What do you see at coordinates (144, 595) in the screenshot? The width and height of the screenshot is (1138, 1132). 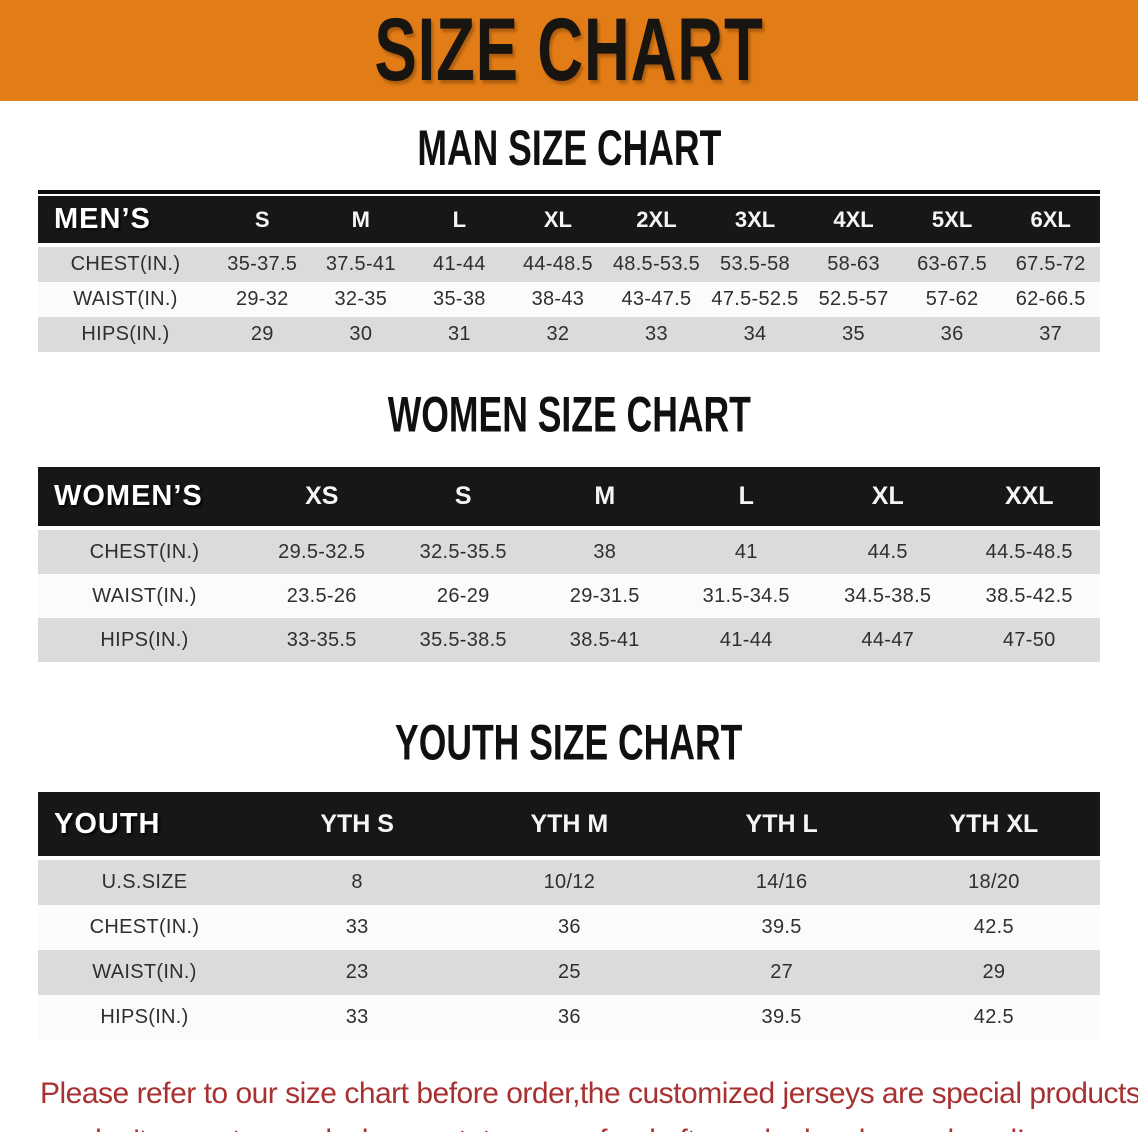 I see `women-row-label: WAIST(IN.)` at bounding box center [144, 595].